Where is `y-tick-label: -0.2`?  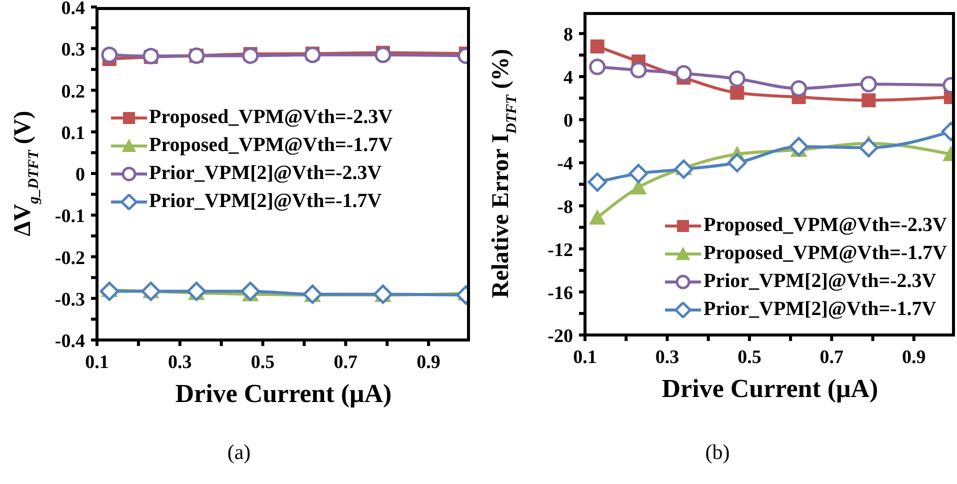 y-tick-label: -0.2 is located at coordinates (69, 258).